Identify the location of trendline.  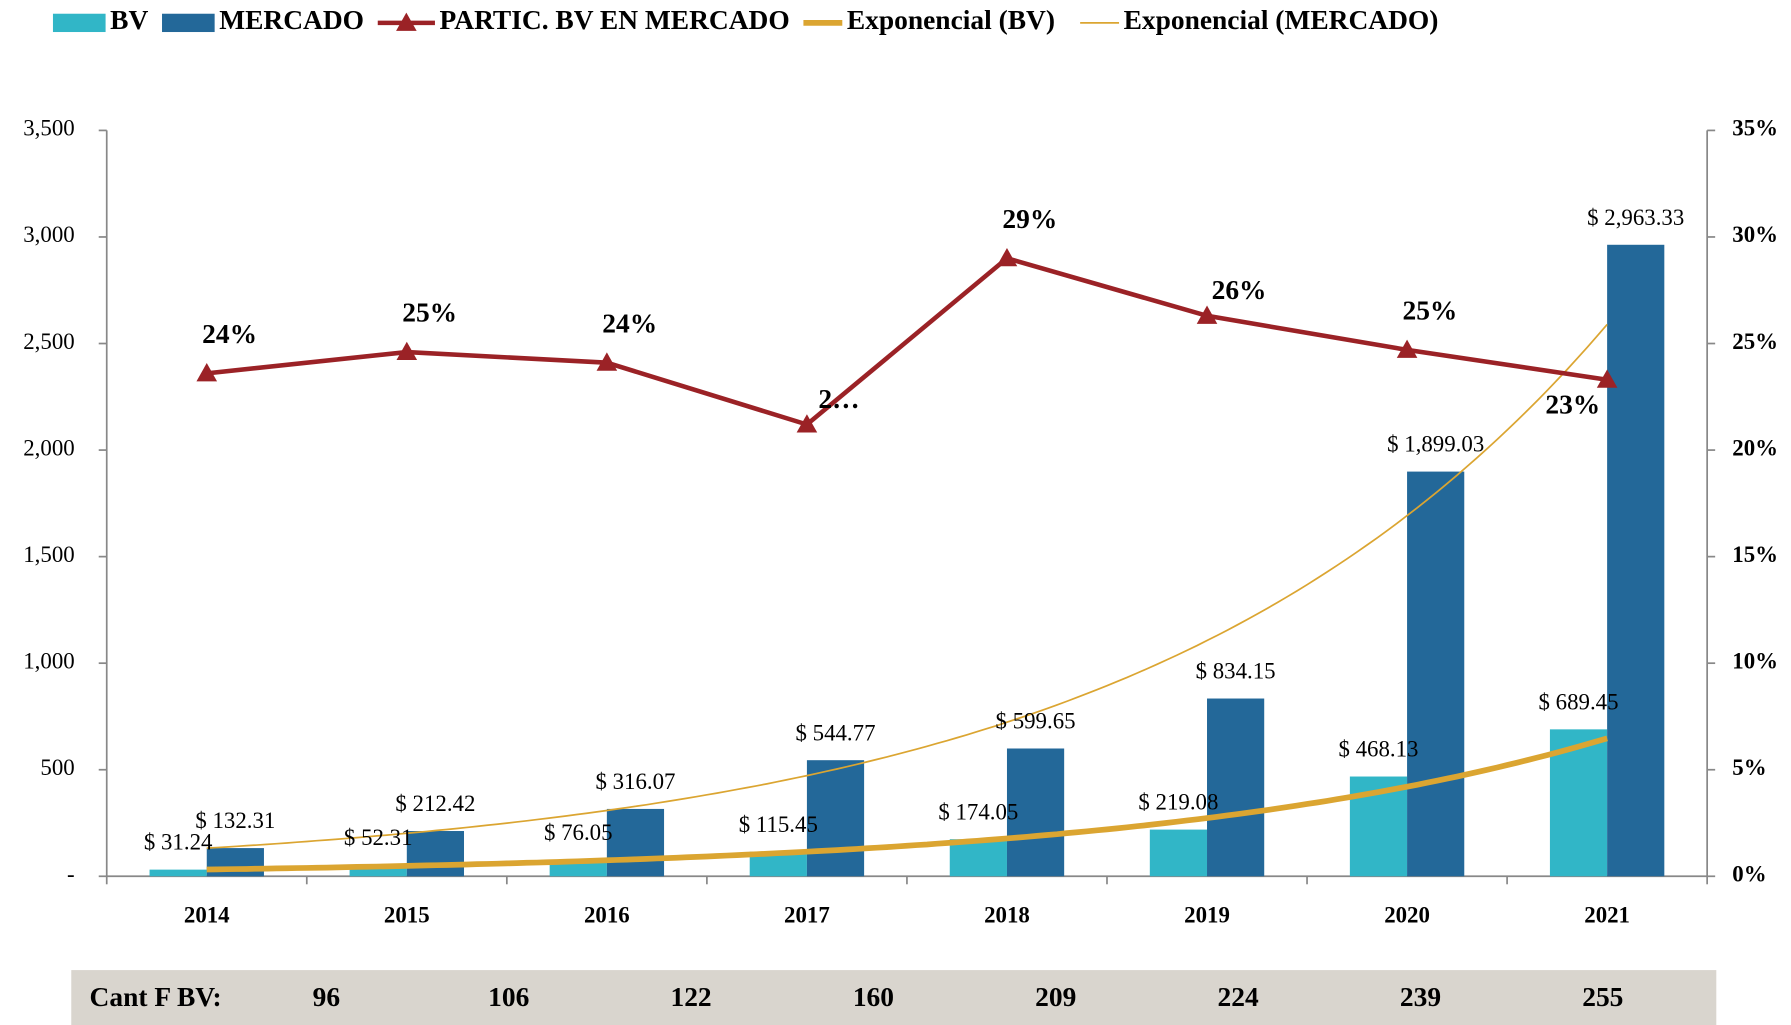
(907, 804).